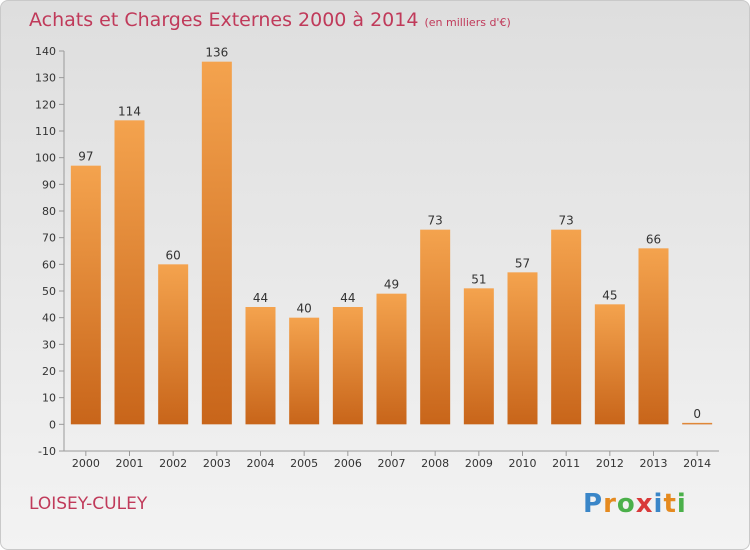  I want to click on y-tick-label: 140, so click(45, 51).